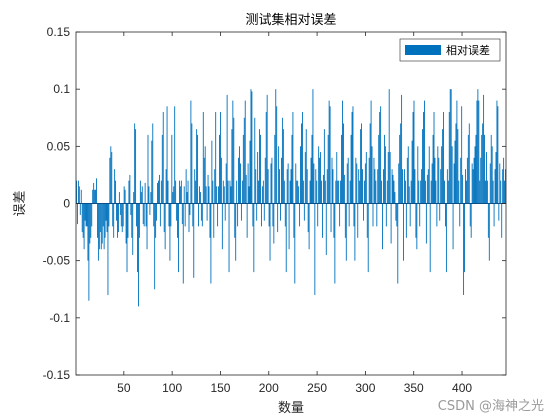 Image resolution: width=560 pixels, height=420 pixels. I want to click on y-tick-label: -0.05, so click(57, 261).